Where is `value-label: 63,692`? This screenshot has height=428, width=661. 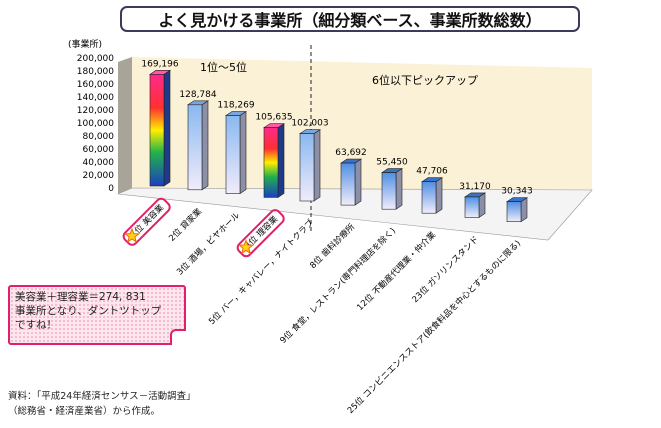 value-label: 63,692 is located at coordinates (351, 153).